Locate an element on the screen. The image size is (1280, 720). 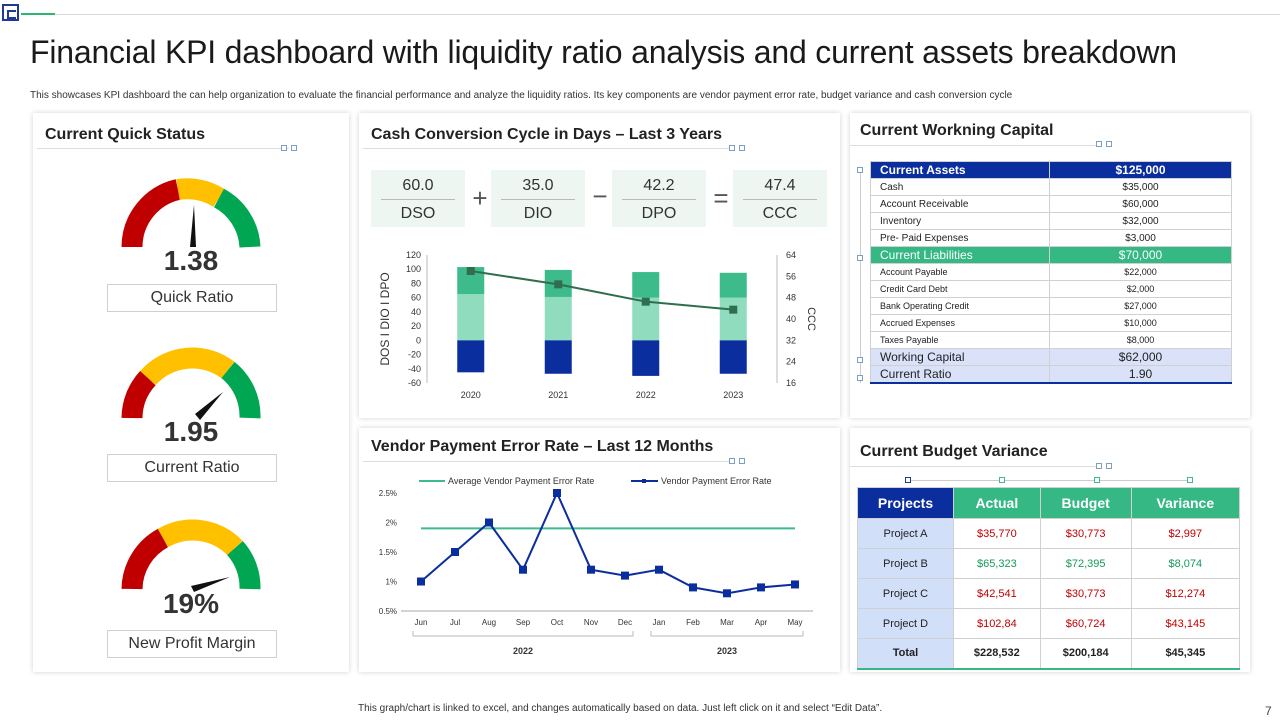
y-tick-label: 0 is located at coordinates (418, 340).